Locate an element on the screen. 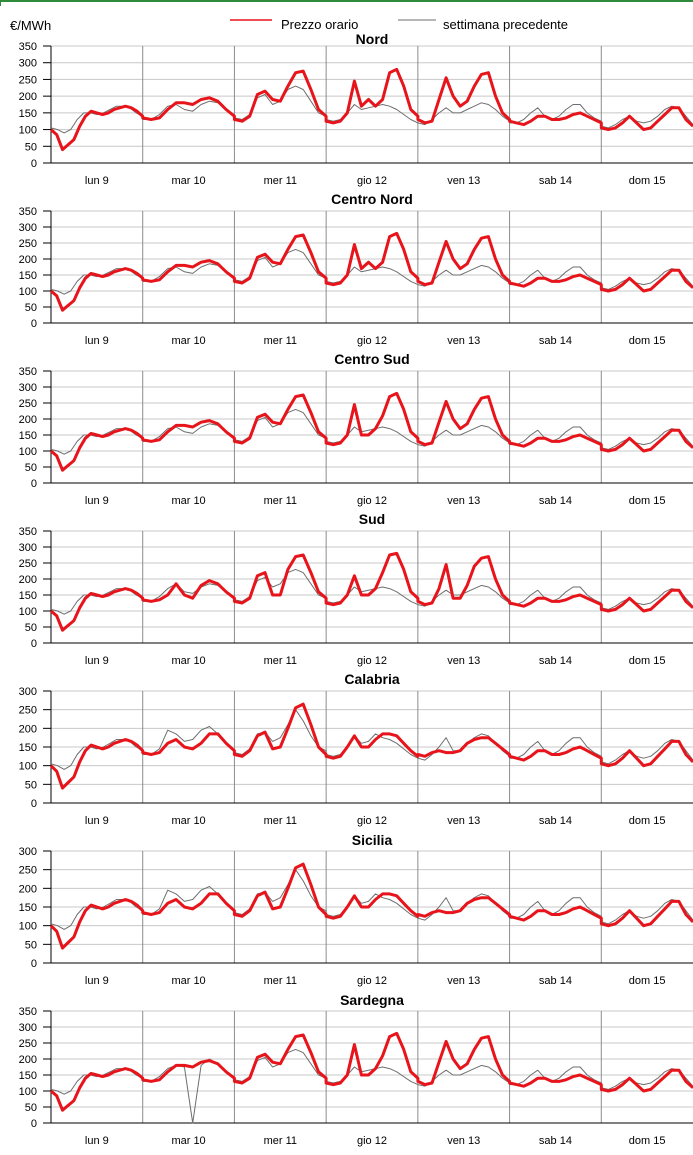 This screenshot has height=1155, width=693. legend-previous-label: settimana precedente is located at coordinates (505, 24).